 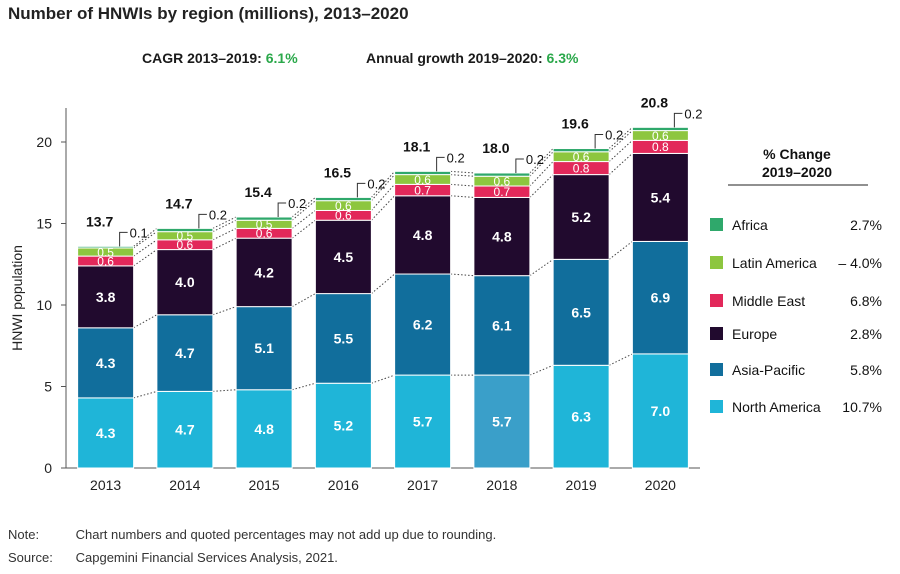 What do you see at coordinates (44, 142) in the screenshot?
I see `y-tick-label: 20` at bounding box center [44, 142].